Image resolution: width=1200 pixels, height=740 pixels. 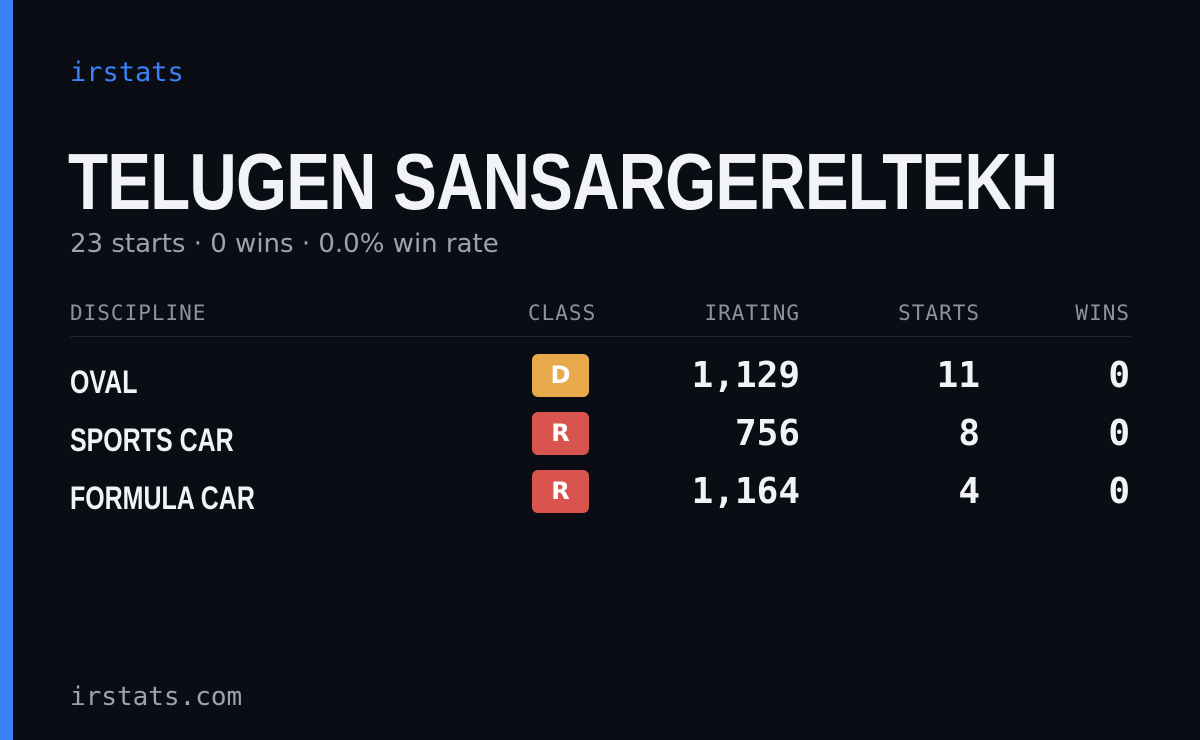 What do you see at coordinates (969, 433) in the screenshot?
I see `starts-value: 8` at bounding box center [969, 433].